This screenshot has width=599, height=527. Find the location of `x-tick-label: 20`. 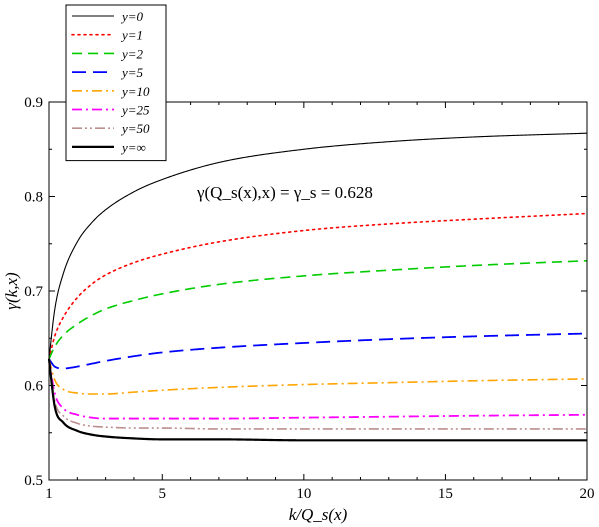

x-tick-label: 20 is located at coordinates (587, 494).